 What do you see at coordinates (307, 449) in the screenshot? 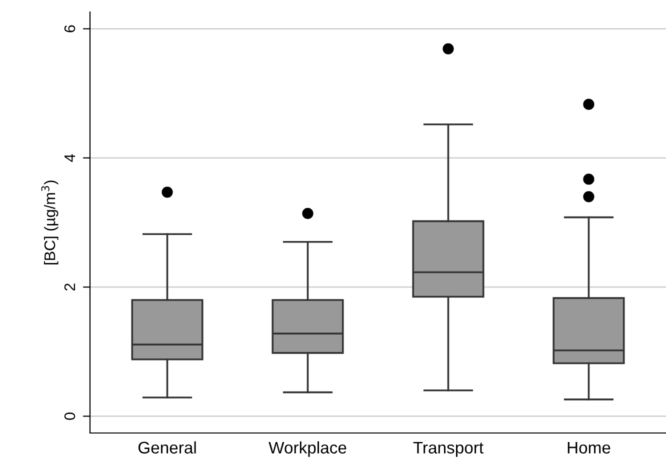
I see `x-tick-label: Workplace` at bounding box center [307, 449].